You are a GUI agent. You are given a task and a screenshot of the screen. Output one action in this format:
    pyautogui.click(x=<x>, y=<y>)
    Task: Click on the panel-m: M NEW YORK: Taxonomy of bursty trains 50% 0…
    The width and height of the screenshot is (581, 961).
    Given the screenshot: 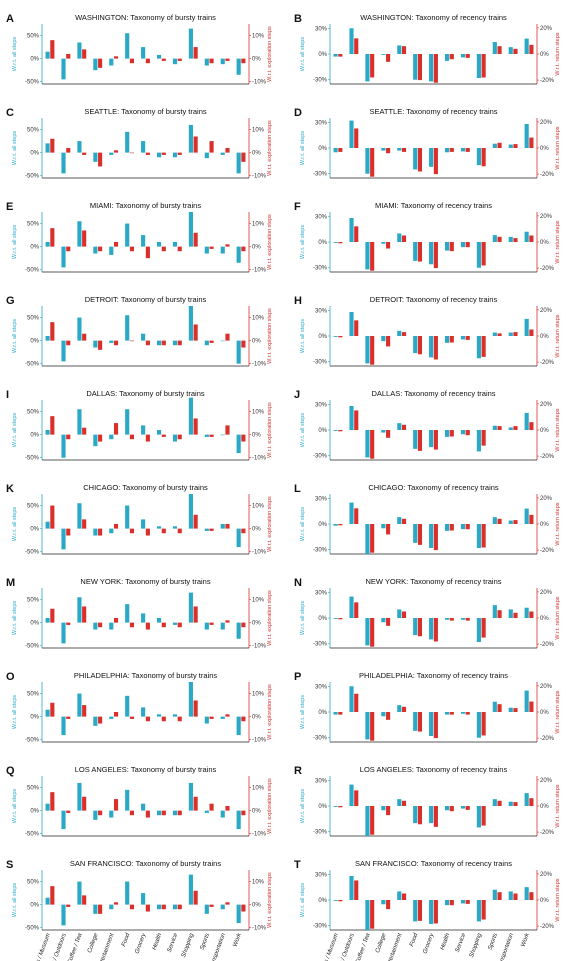 What is the action you would take?
    pyautogui.click(x=139, y=613)
    